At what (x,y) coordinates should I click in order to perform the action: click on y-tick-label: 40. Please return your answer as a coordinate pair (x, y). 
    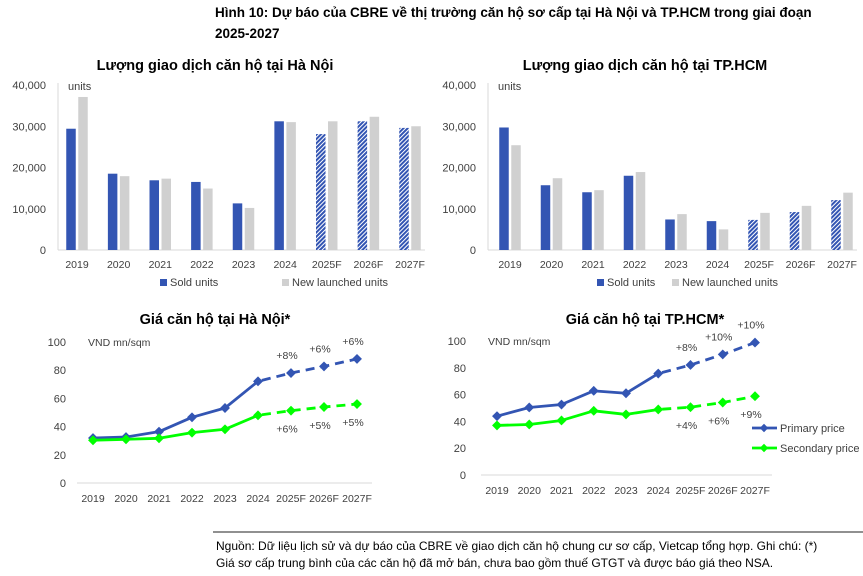
    Looking at the image, I should click on (60, 428).